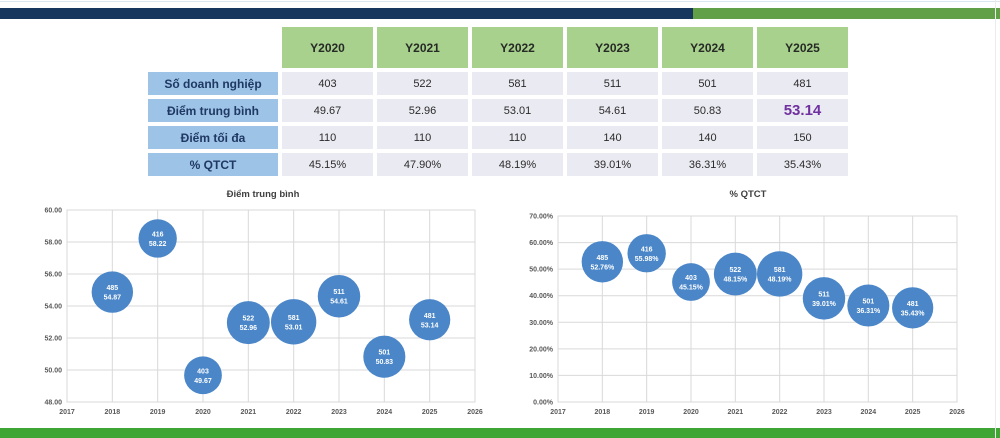 The image size is (1000, 438). Describe the element at coordinates (995, 219) in the screenshot. I see `page-right-edge` at that location.